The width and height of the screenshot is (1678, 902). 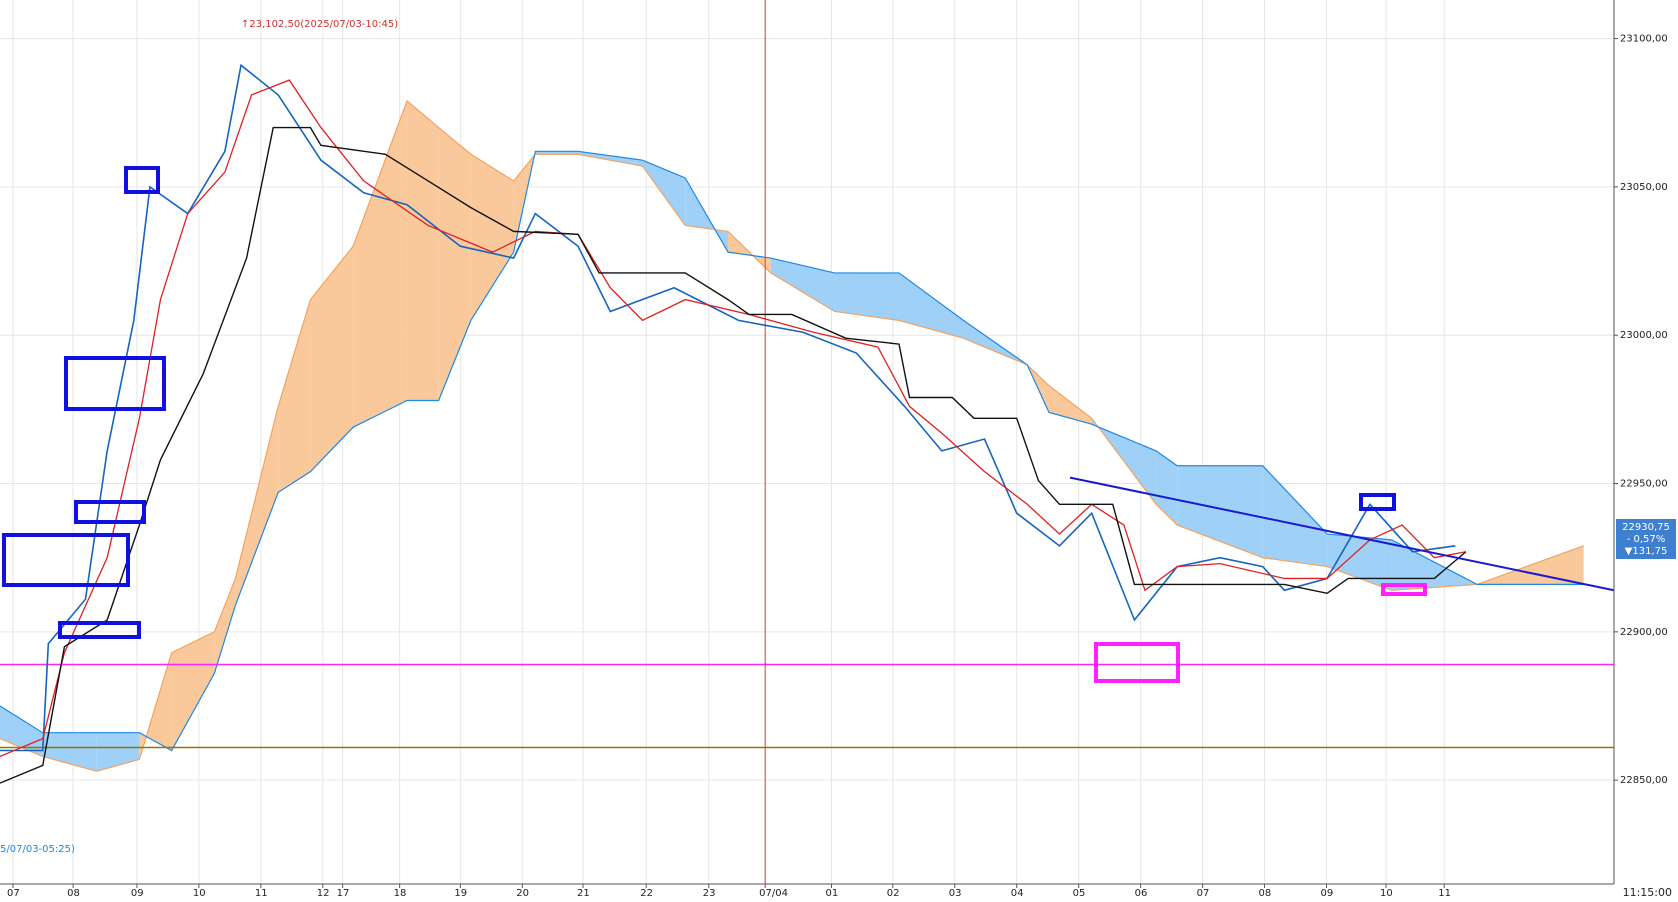 What do you see at coordinates (1644, 39) in the screenshot?
I see `y-tick-label: 23100,00` at bounding box center [1644, 39].